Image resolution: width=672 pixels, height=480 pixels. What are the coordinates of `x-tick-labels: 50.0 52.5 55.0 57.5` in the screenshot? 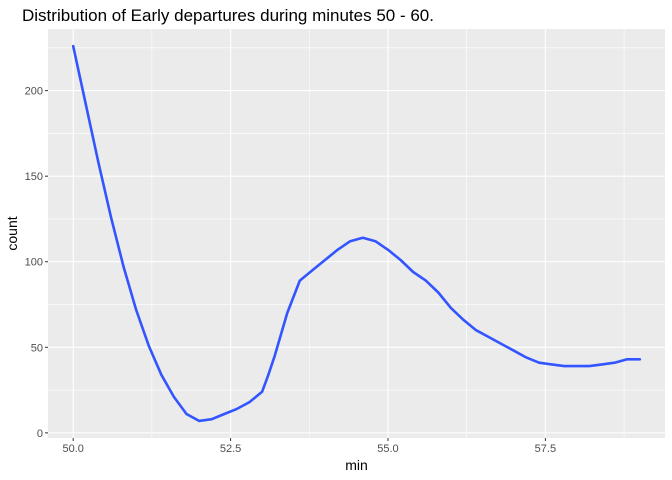 It's located at (309, 449).